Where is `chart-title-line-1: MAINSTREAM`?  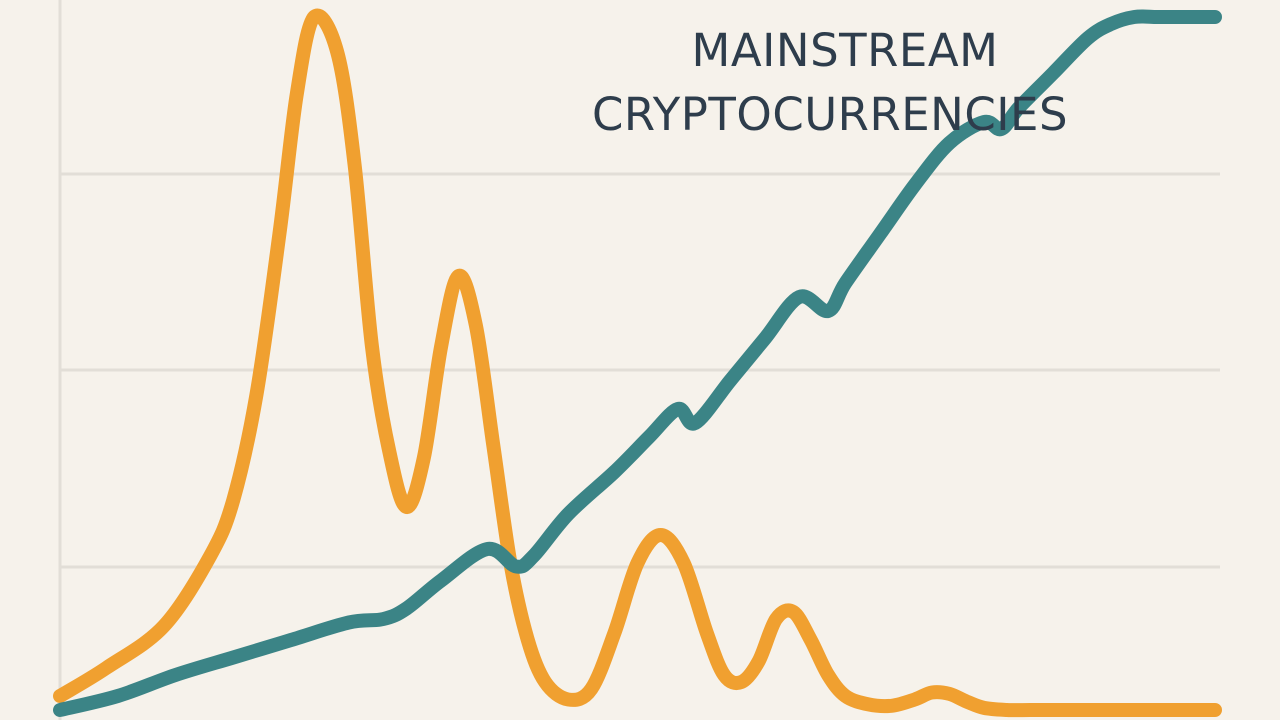
chart-title-line-1: MAINSTREAM is located at coordinates (845, 50).